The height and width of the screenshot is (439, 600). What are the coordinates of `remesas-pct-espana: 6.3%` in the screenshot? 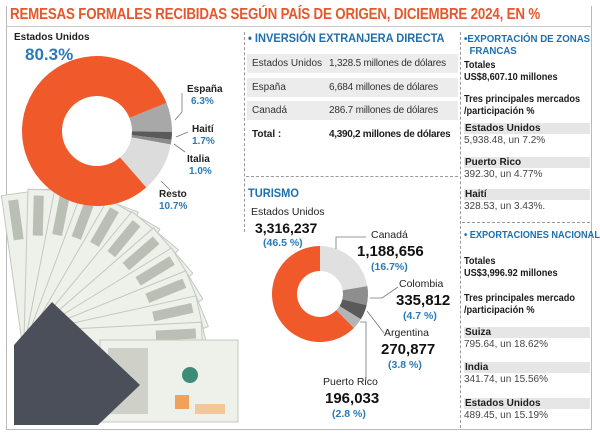 It's located at (202, 101).